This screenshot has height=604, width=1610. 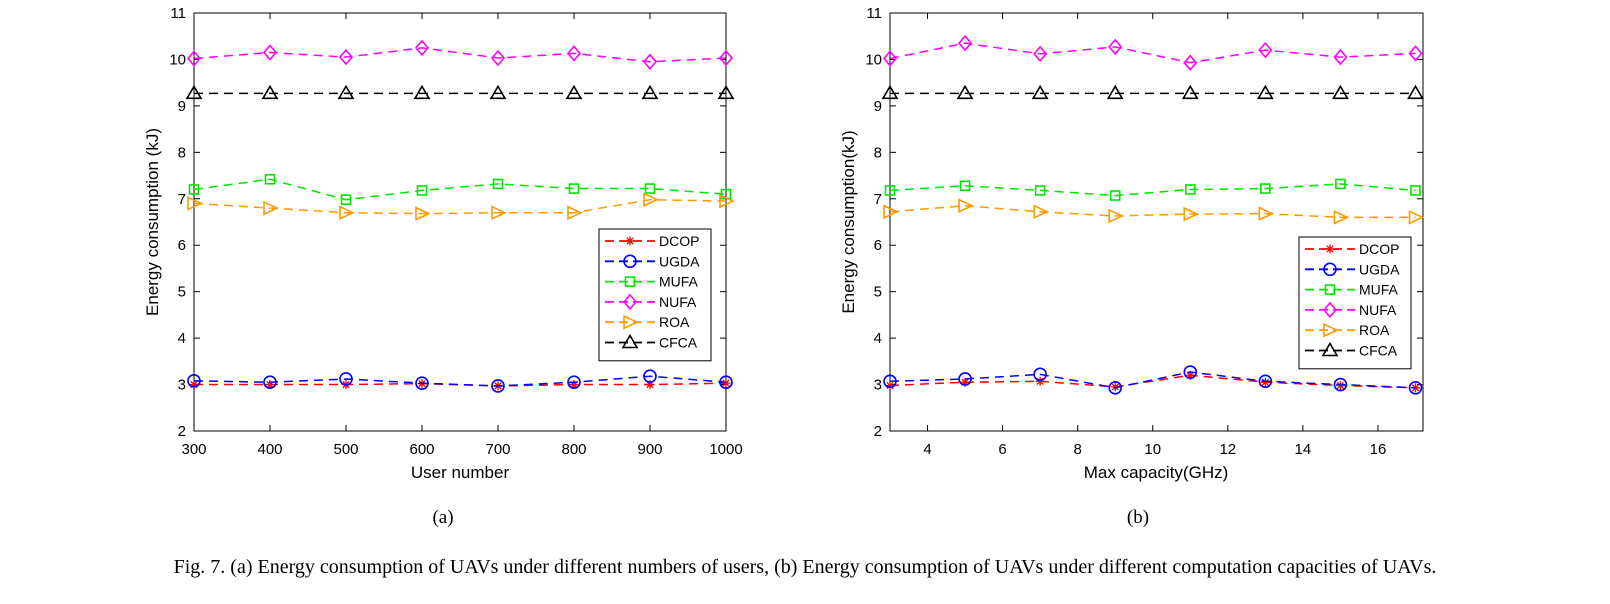 I want to click on legend-marker-dcop, so click(x=630, y=241).